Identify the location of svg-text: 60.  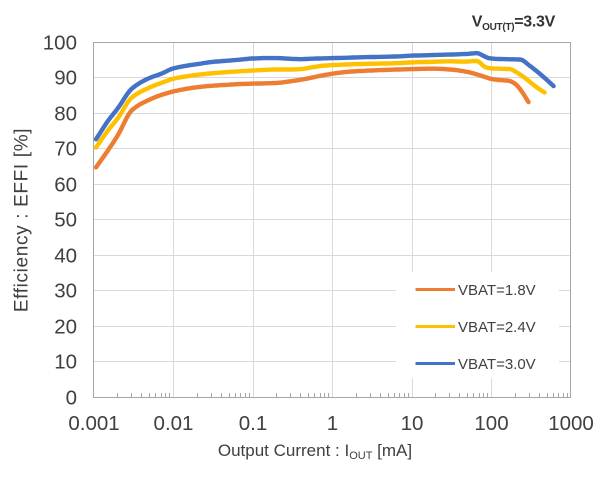
(65, 185).